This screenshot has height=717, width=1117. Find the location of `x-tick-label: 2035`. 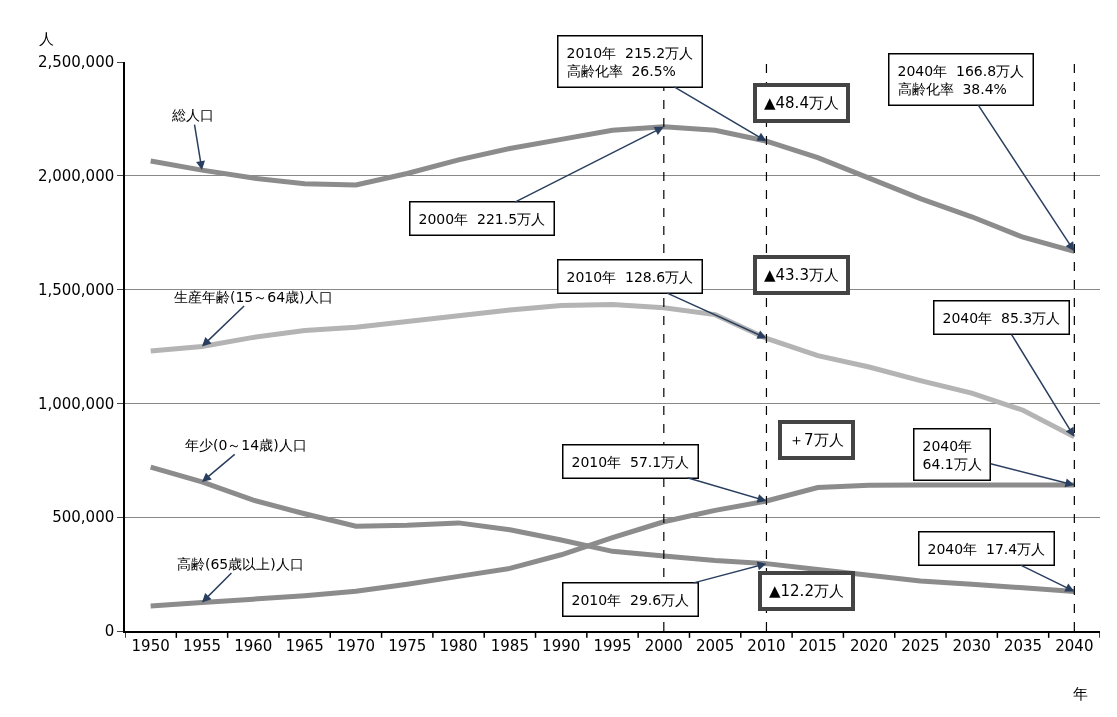

x-tick-label: 2035 is located at coordinates (1023, 645).